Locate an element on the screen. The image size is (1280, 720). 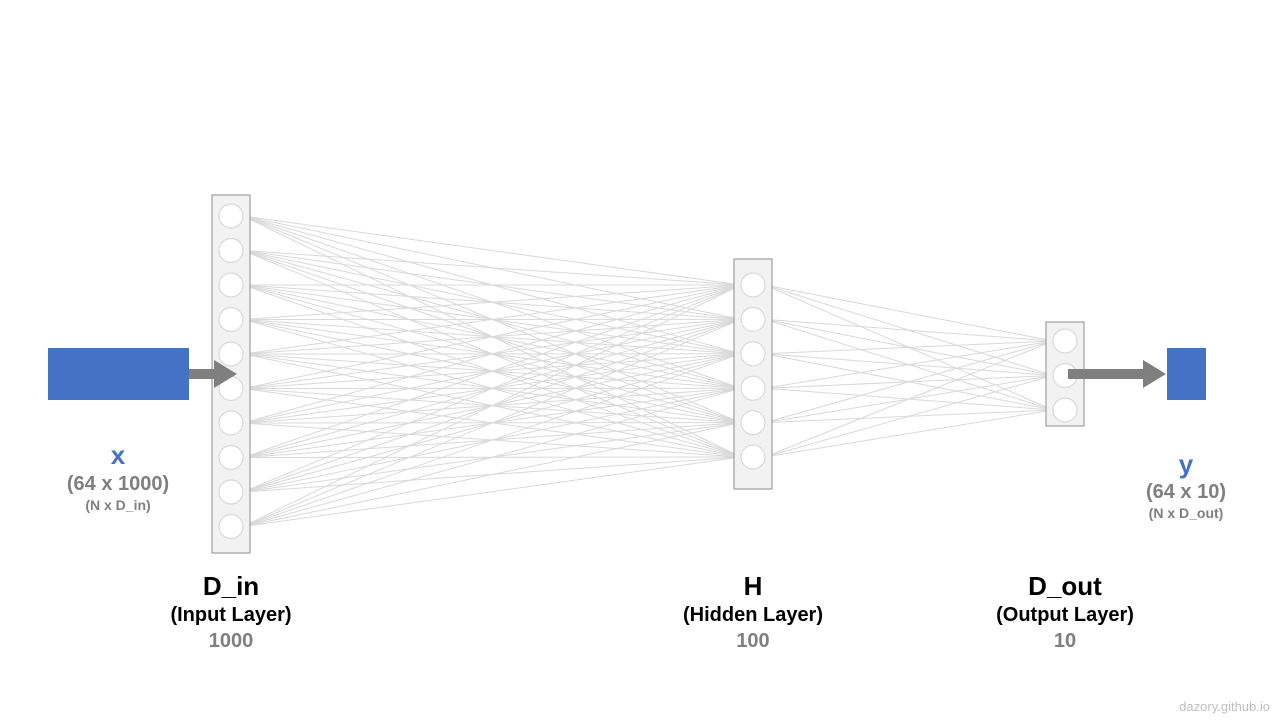
hidden-layer-size: 100 is located at coordinates (753, 641).